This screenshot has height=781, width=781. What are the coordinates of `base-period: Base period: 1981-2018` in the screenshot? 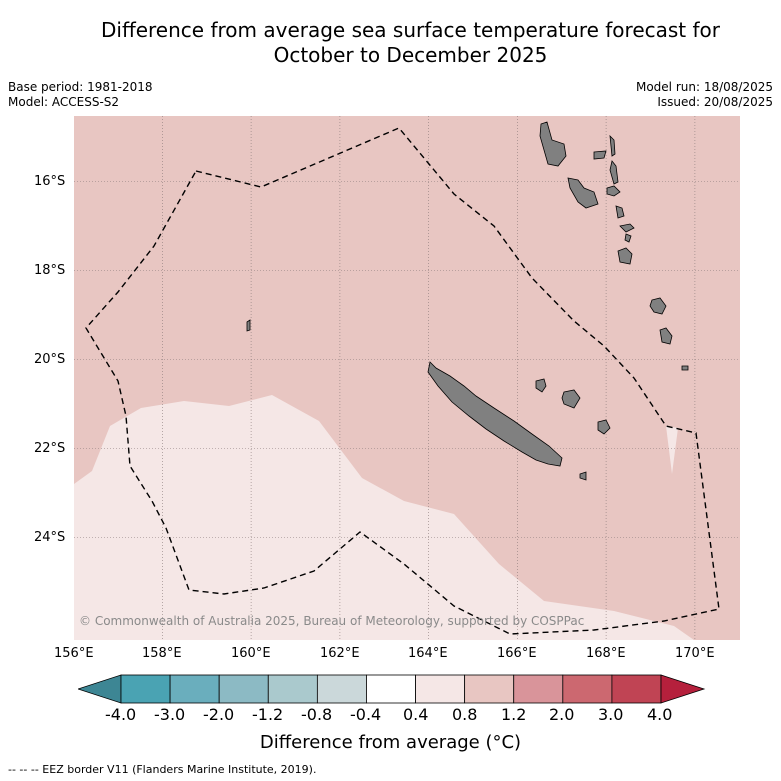 It's located at (80, 87).